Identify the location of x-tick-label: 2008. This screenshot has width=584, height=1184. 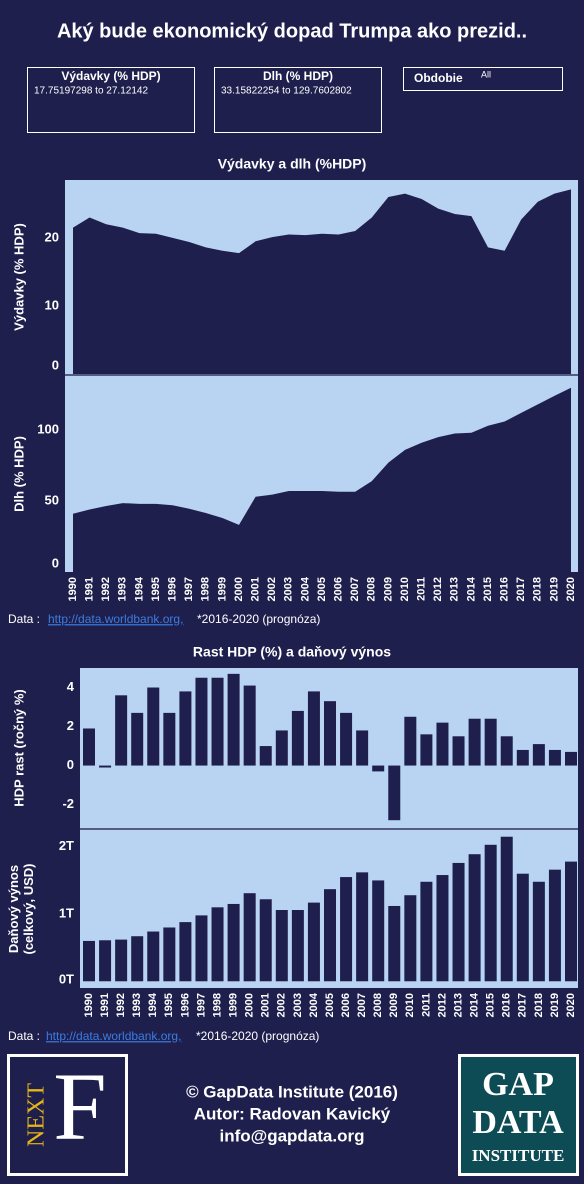
(372, 589).